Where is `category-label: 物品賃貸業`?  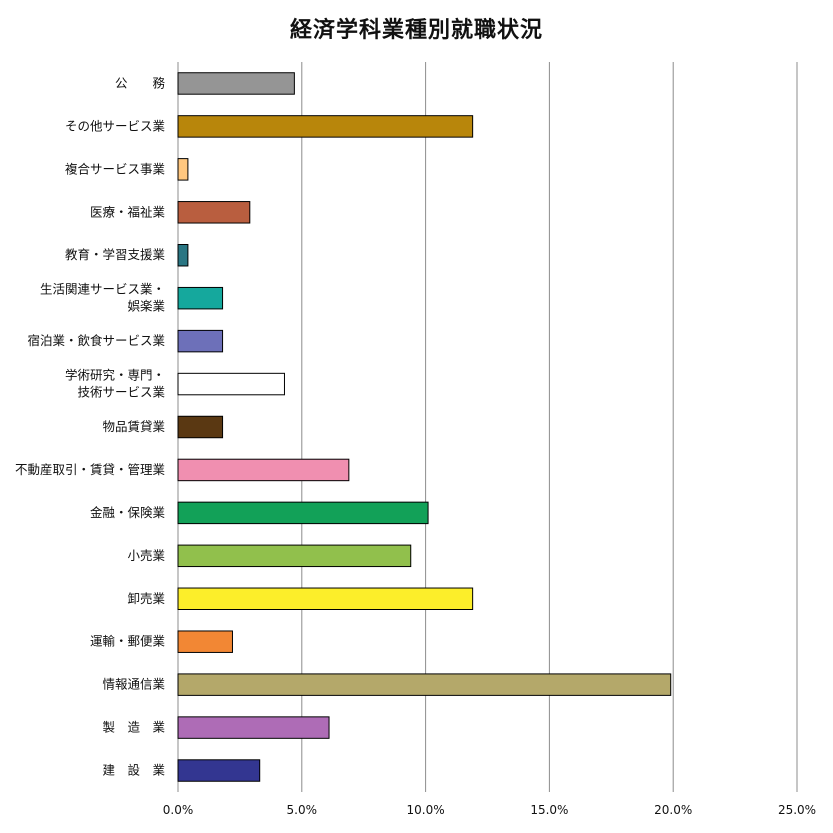
category-label: 物品賃貸業 is located at coordinates (133, 426).